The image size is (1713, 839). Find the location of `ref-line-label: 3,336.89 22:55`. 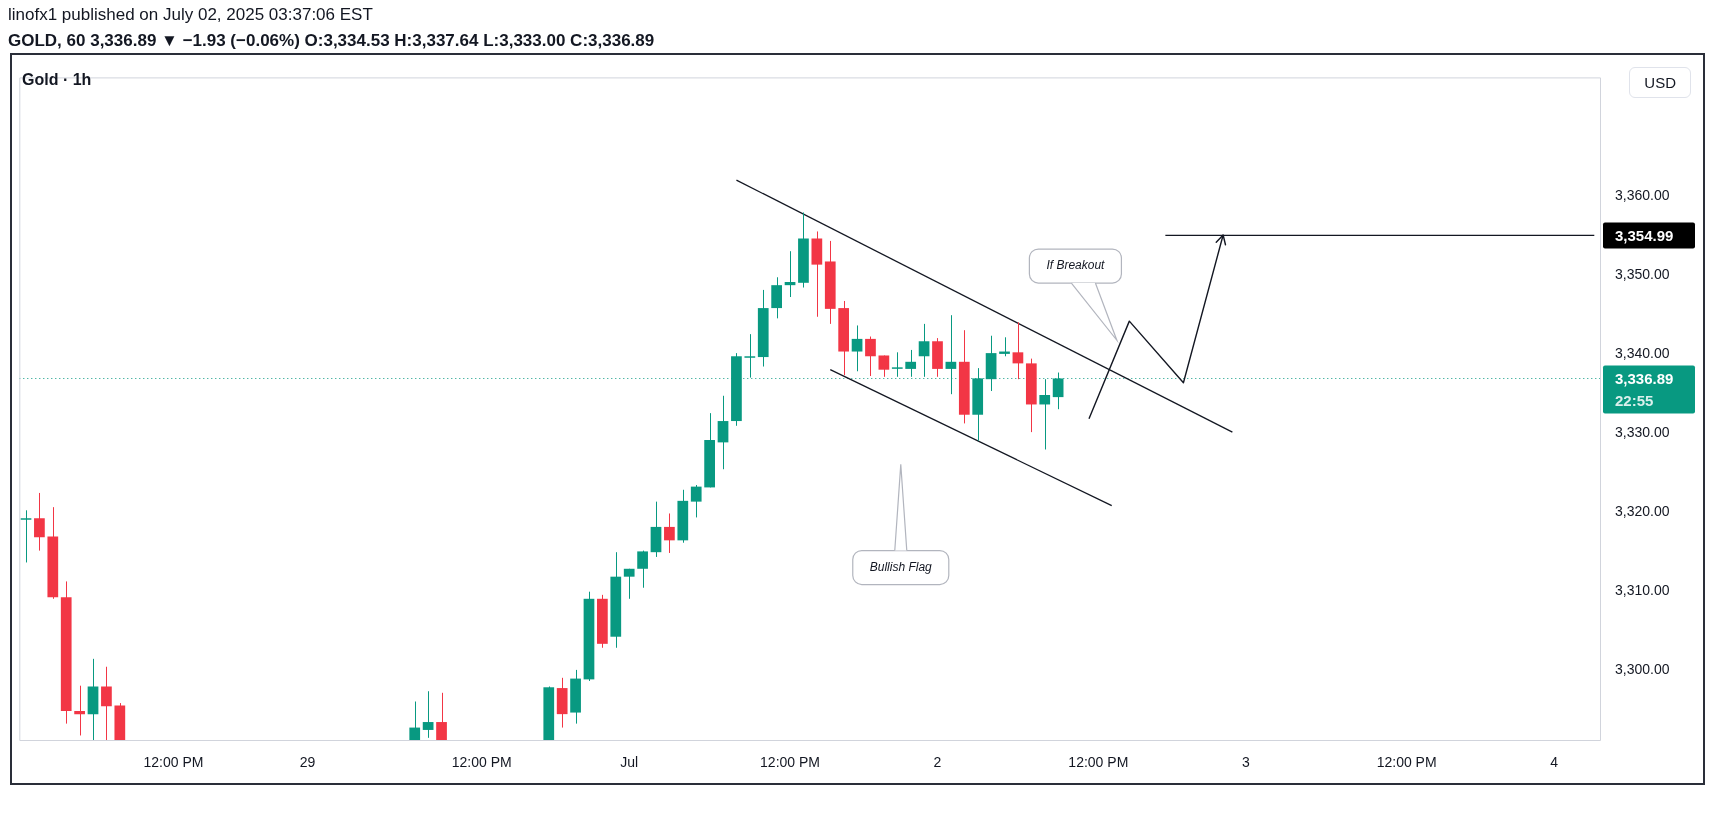

ref-line-label: 3,336.89 22:55 is located at coordinates (1644, 389).